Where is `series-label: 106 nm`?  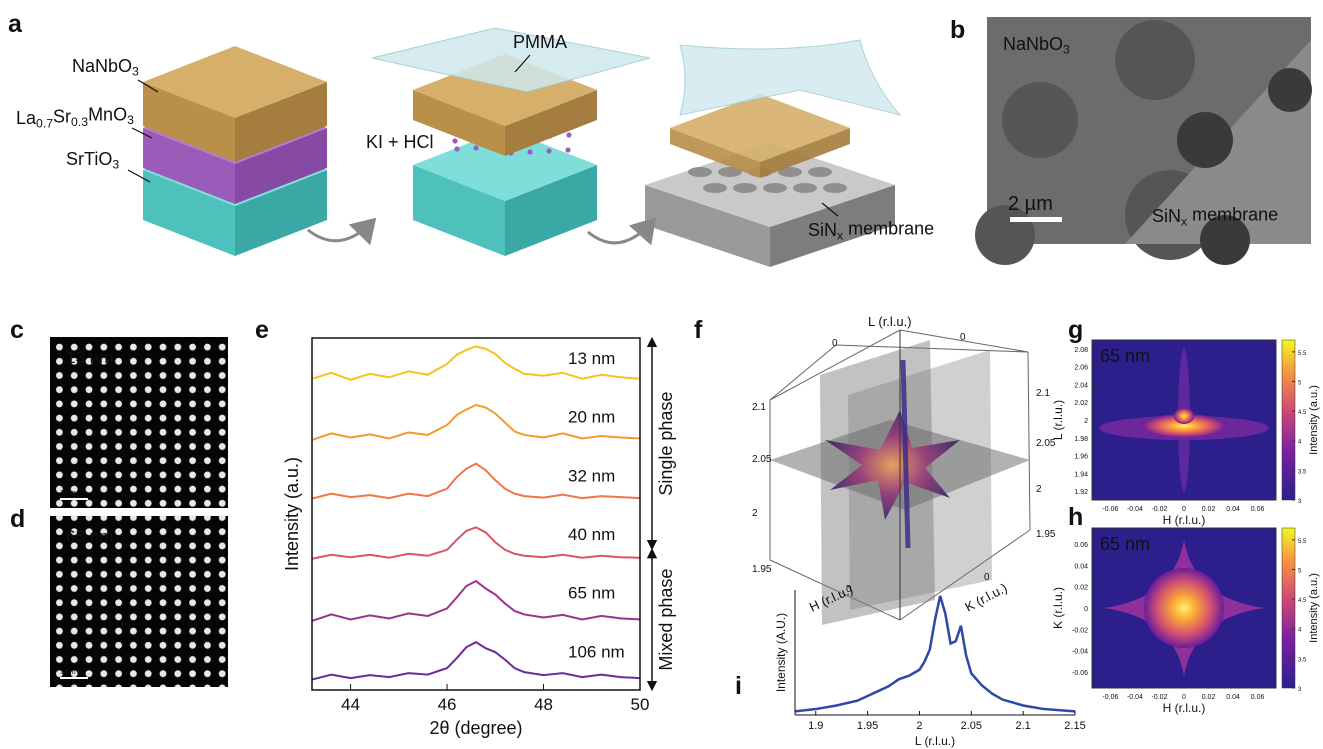
series-label: 106 nm is located at coordinates (596, 651).